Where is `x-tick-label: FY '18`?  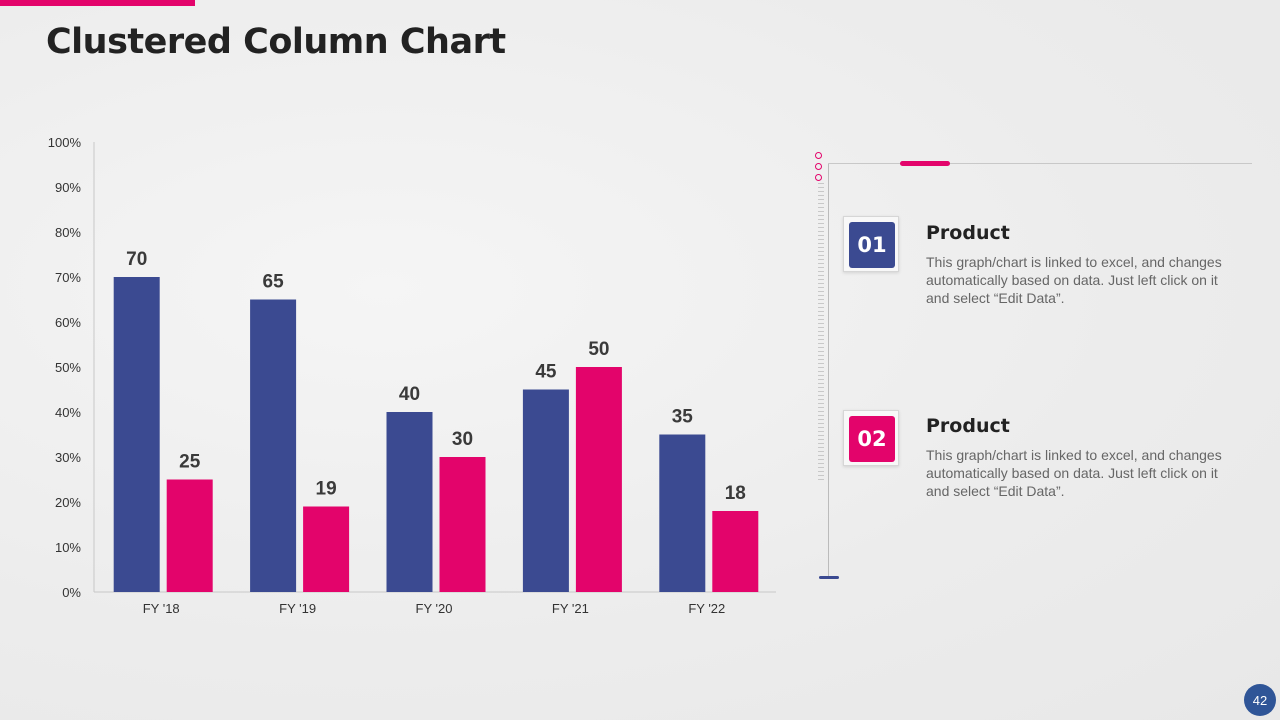 x-tick-label: FY '18 is located at coordinates (161, 608).